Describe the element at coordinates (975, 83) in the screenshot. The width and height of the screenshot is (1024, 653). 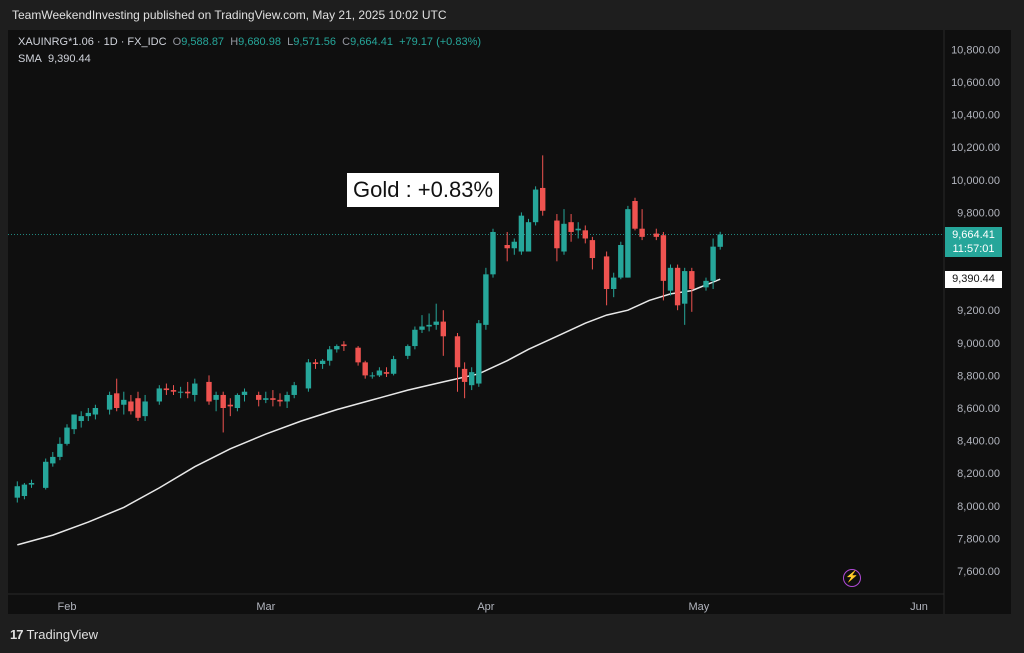
I see `y-tick-label: 10,600.00` at that location.